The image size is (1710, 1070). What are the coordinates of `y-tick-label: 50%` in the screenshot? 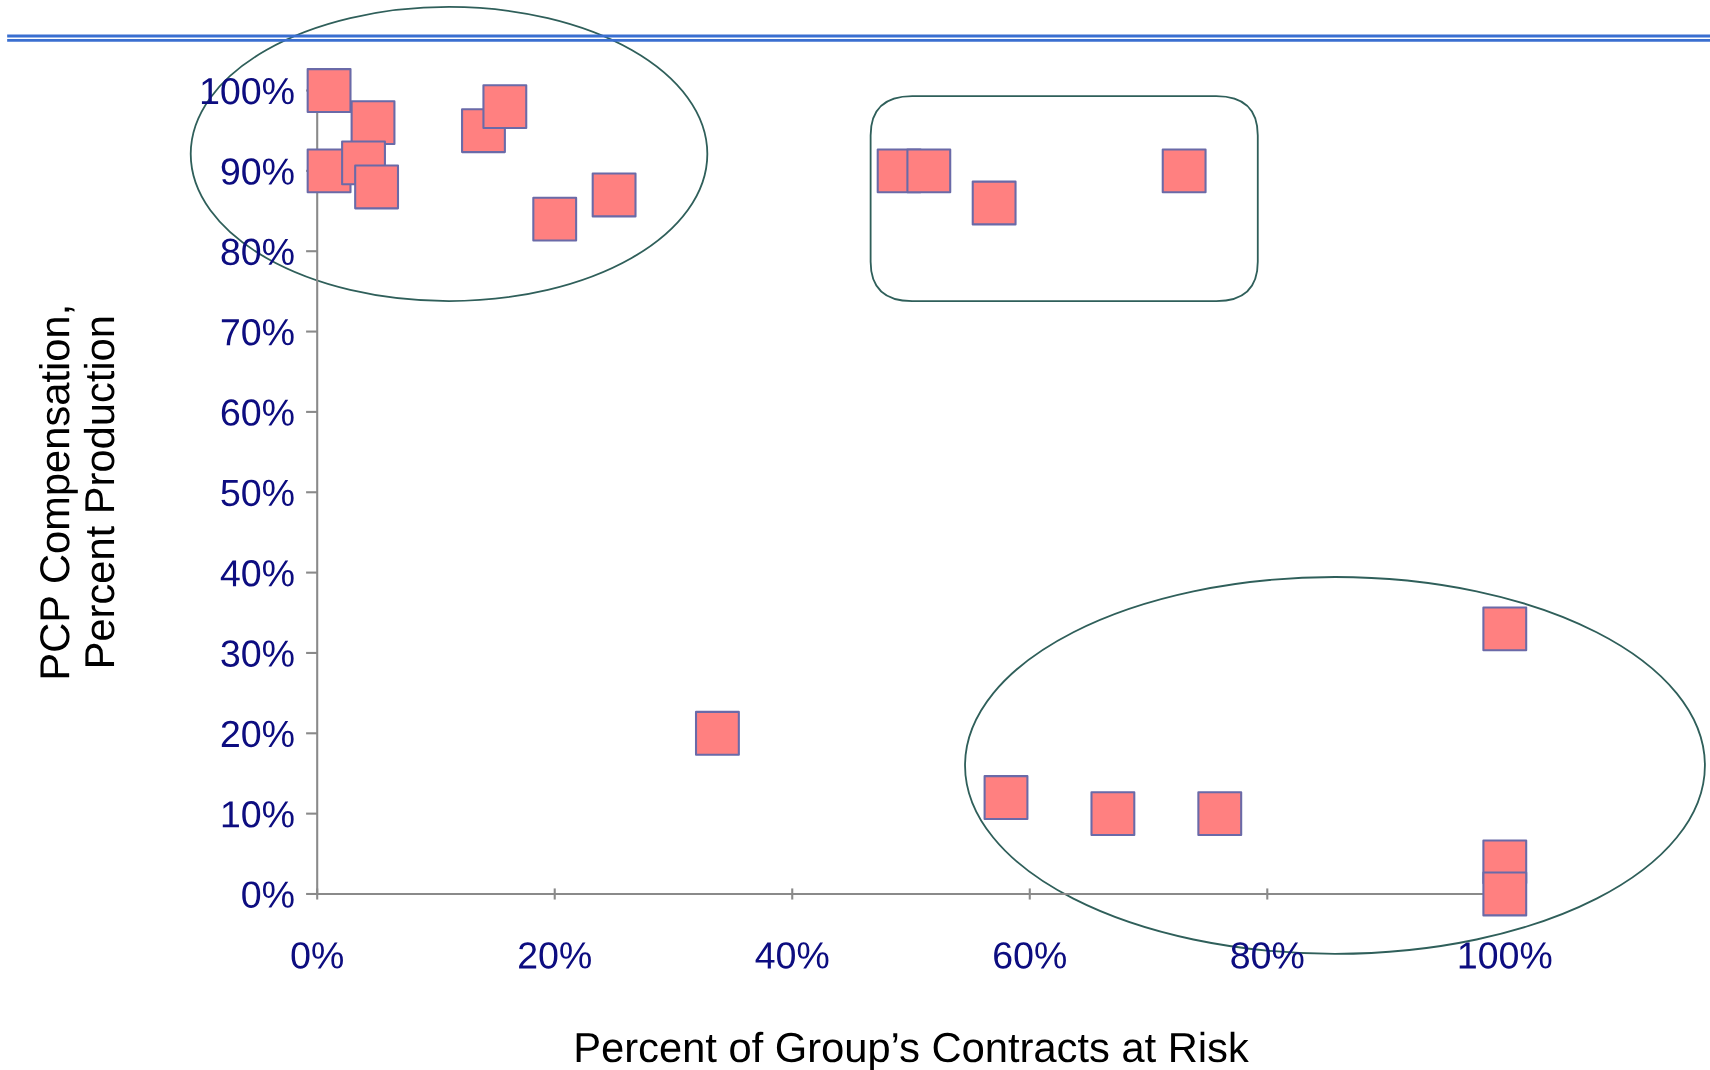 It's located at (257, 493).